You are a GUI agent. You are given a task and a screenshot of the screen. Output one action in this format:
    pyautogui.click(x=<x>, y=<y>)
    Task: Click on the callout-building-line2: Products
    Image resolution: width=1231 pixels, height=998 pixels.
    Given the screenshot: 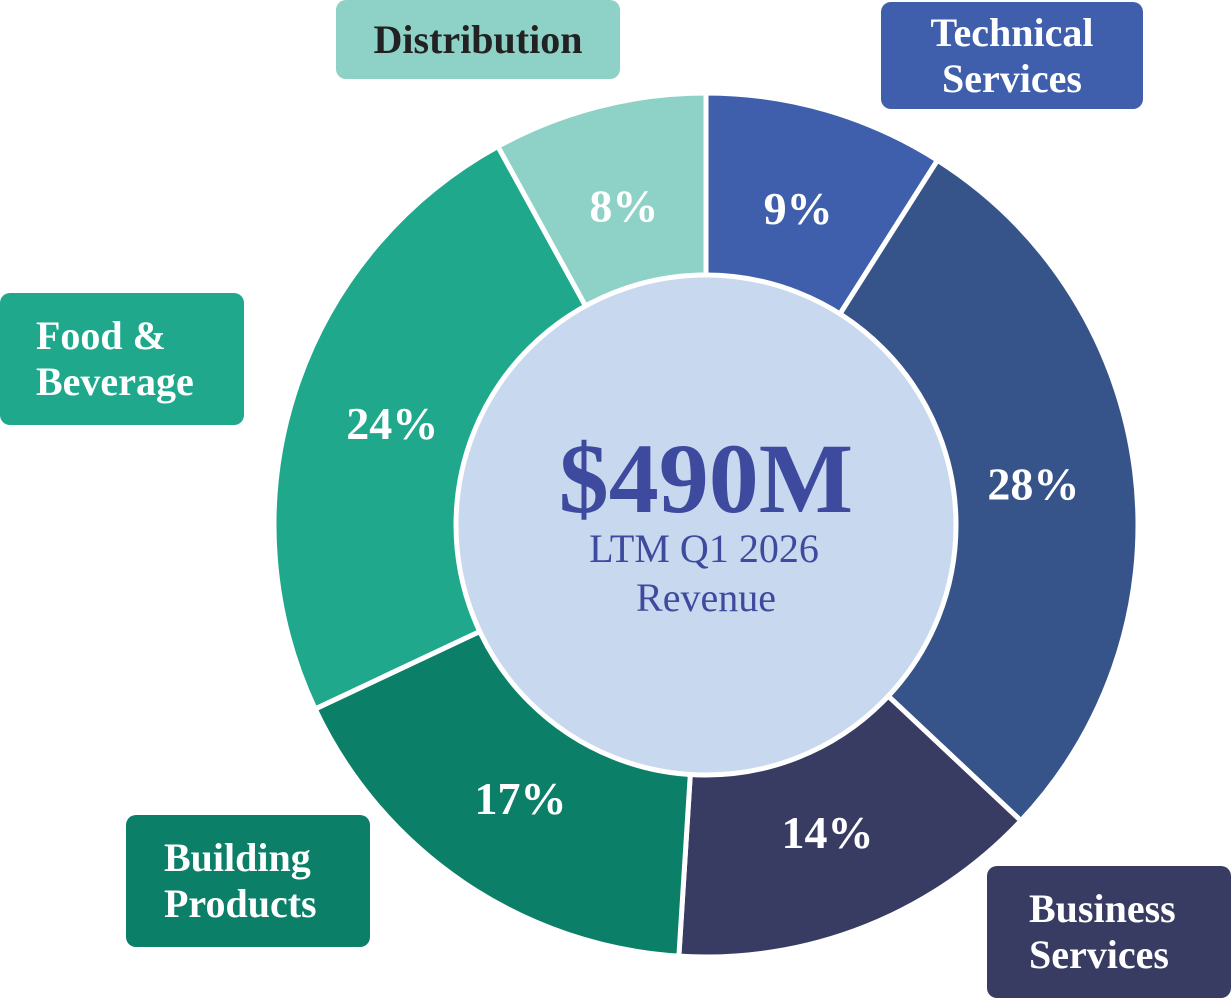 What is the action you would take?
    pyautogui.click(x=240, y=903)
    